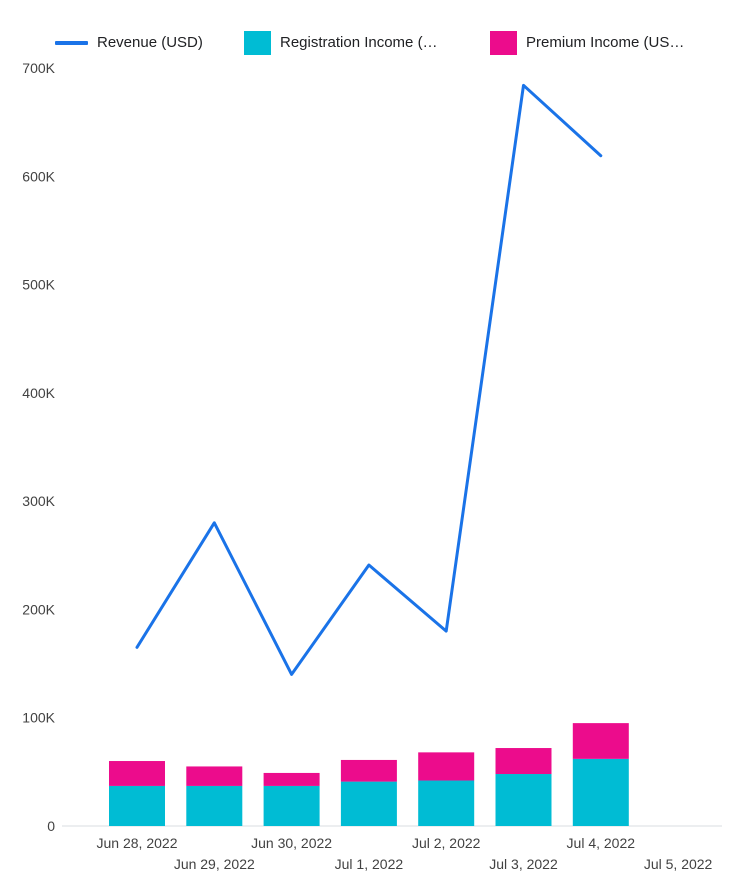 The width and height of the screenshot is (735, 881). What do you see at coordinates (291, 843) in the screenshot?
I see `x-tick-label: Jun 30, 2022` at bounding box center [291, 843].